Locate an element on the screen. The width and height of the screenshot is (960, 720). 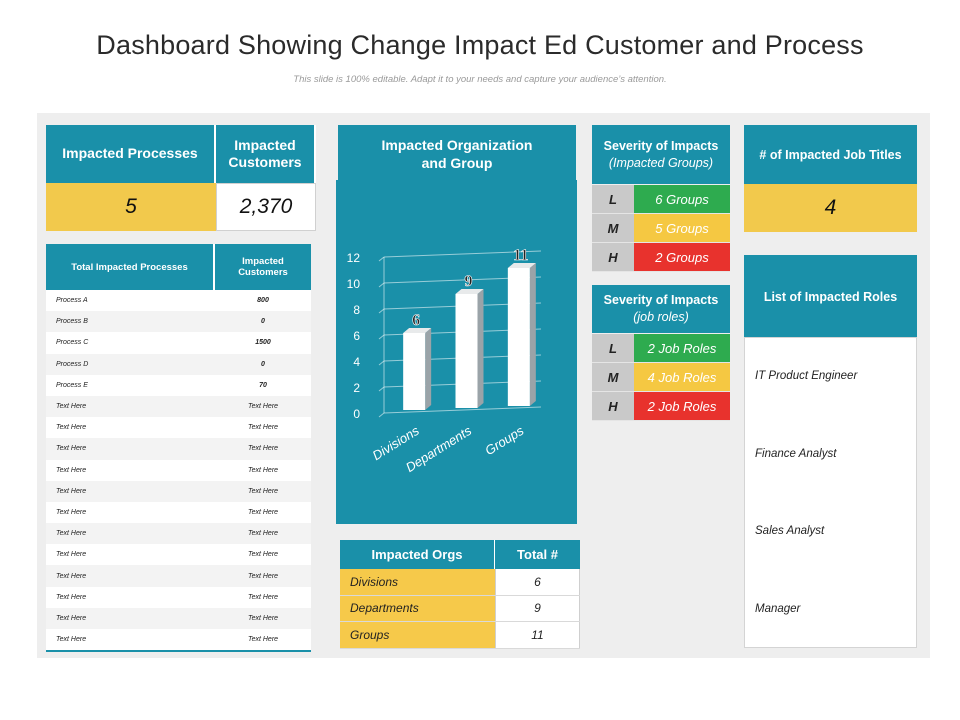
process-table-header-processes: Total Impacted Processes is located at coordinates (130, 267).